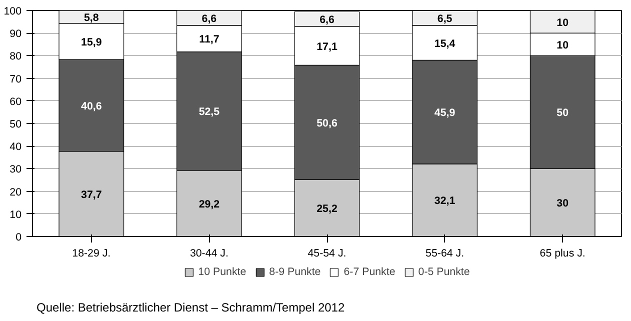 The width and height of the screenshot is (631, 321). What do you see at coordinates (16, 34) in the screenshot?
I see `y-tick-label: 90` at bounding box center [16, 34].